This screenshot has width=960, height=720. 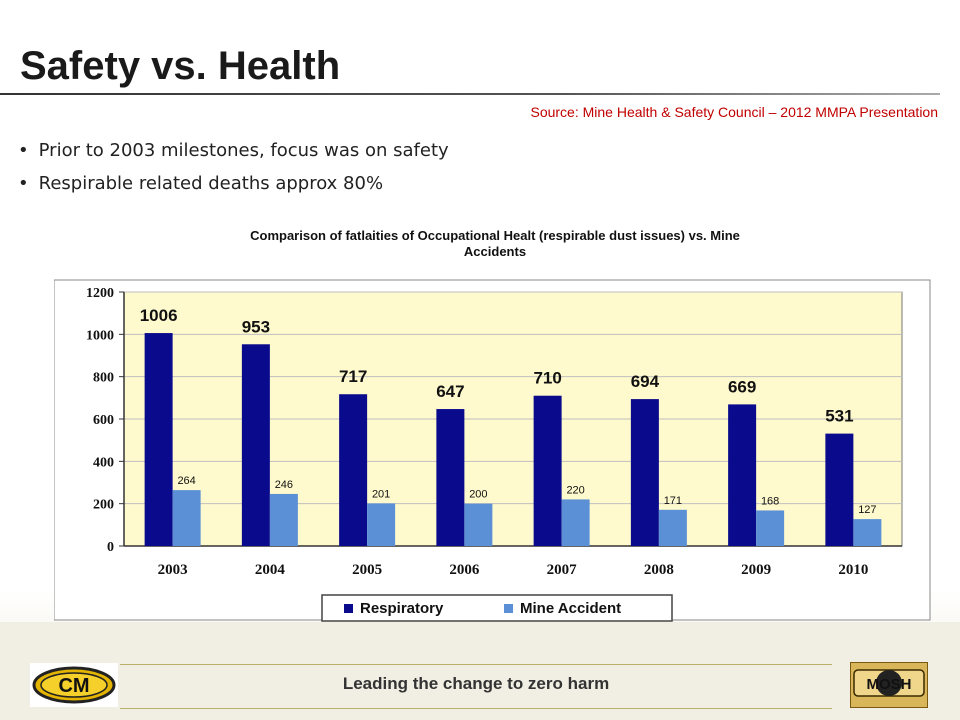 I want to click on data-label-respiratory: 1006, so click(x=159, y=315).